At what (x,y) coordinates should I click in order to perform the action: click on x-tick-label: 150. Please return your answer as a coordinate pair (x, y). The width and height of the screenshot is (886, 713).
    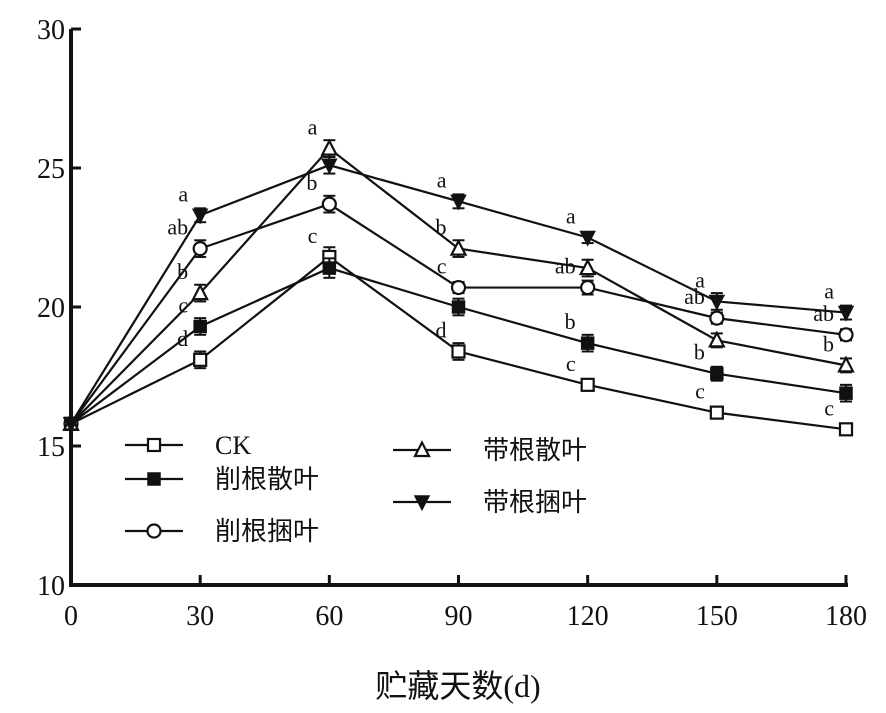
    Looking at the image, I should click on (717, 616).